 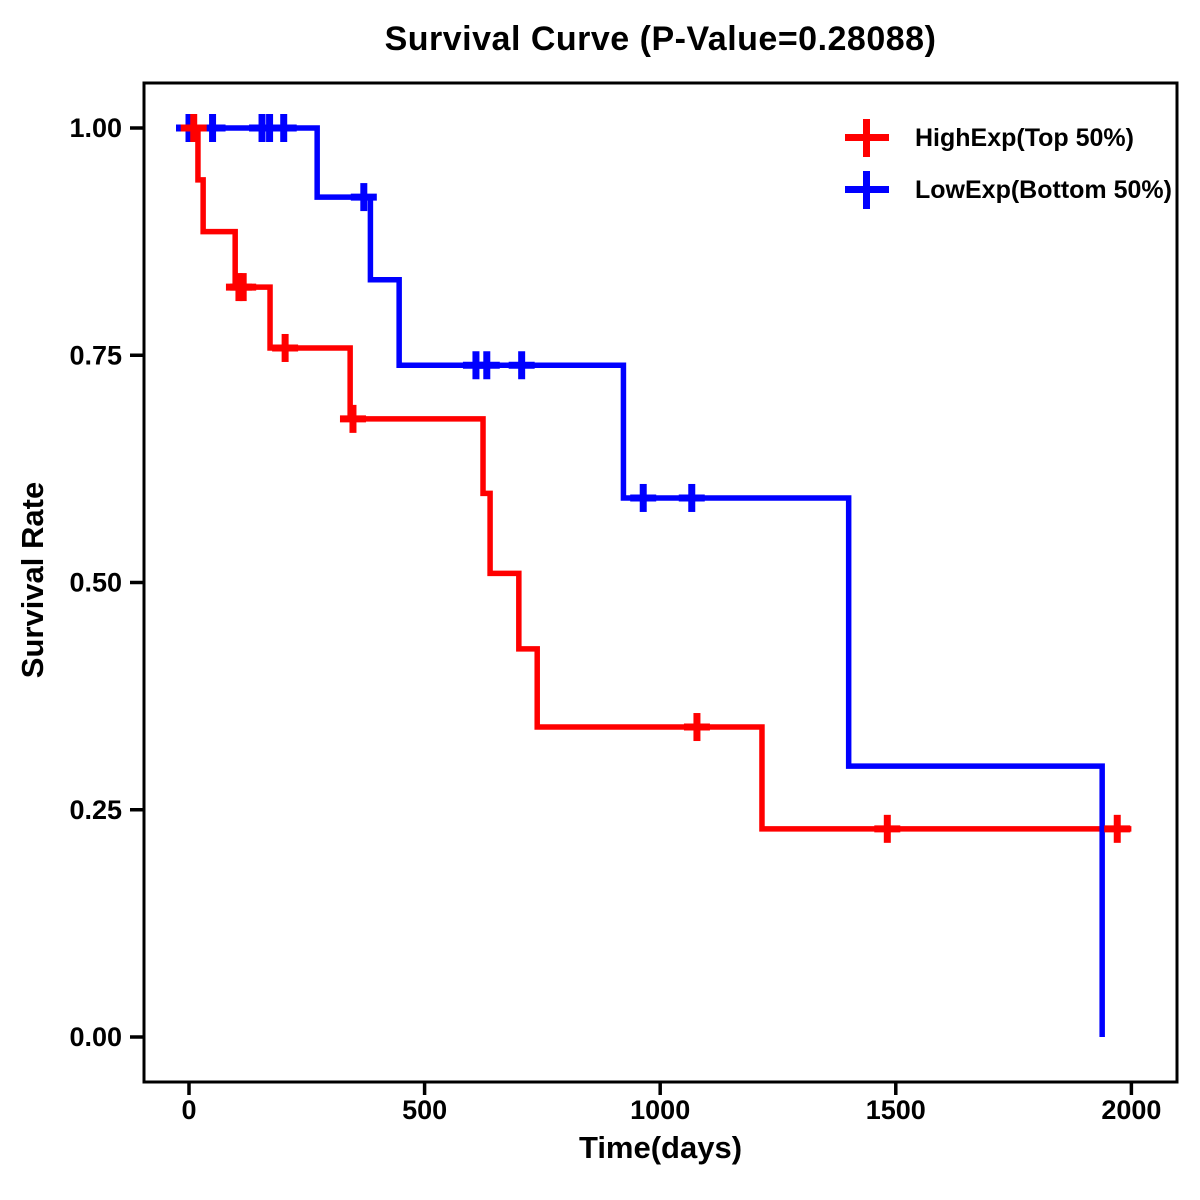 I want to click on chart-title: Survival Curve (P-Value=0.28088), so click(x=660, y=39).